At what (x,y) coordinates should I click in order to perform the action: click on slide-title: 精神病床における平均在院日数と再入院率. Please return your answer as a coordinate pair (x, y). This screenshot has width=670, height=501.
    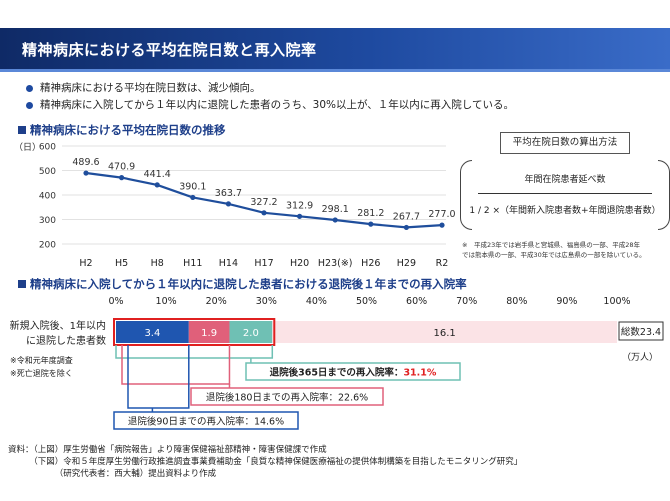
    Looking at the image, I should click on (169, 50).